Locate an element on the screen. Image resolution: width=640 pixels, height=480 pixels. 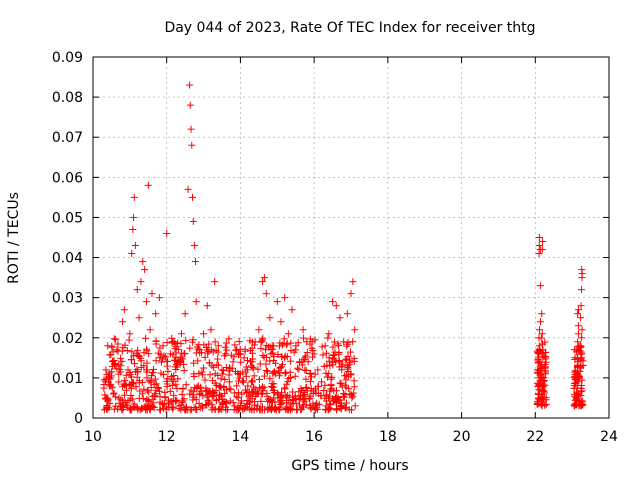
x-tick-label: 10 is located at coordinates (93, 437).